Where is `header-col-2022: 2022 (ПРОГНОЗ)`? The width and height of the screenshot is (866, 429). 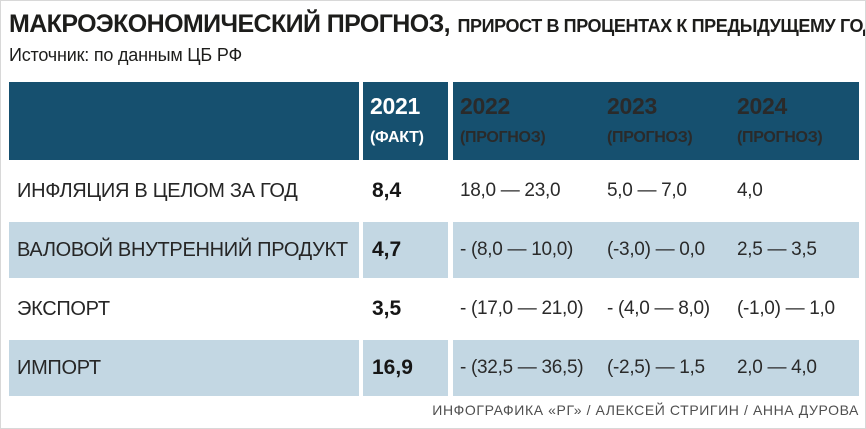
header-col-2022: 2022 (ПРОГНОЗ) is located at coordinates (529, 121).